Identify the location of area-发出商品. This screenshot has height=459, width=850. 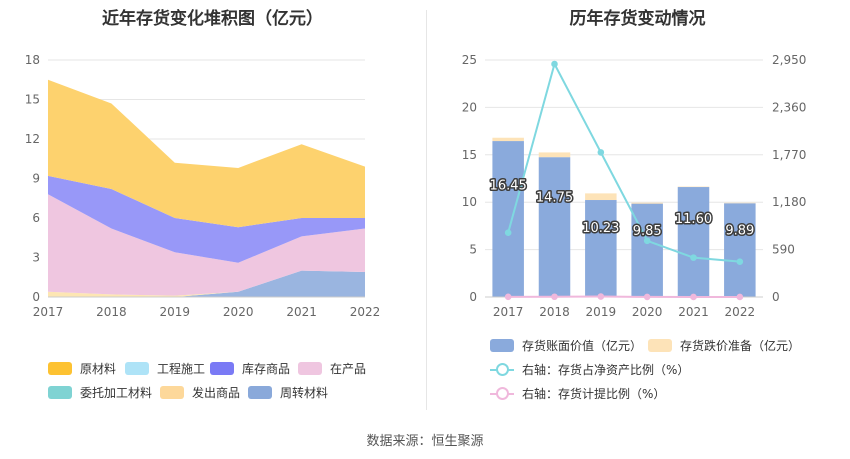
(206, 283).